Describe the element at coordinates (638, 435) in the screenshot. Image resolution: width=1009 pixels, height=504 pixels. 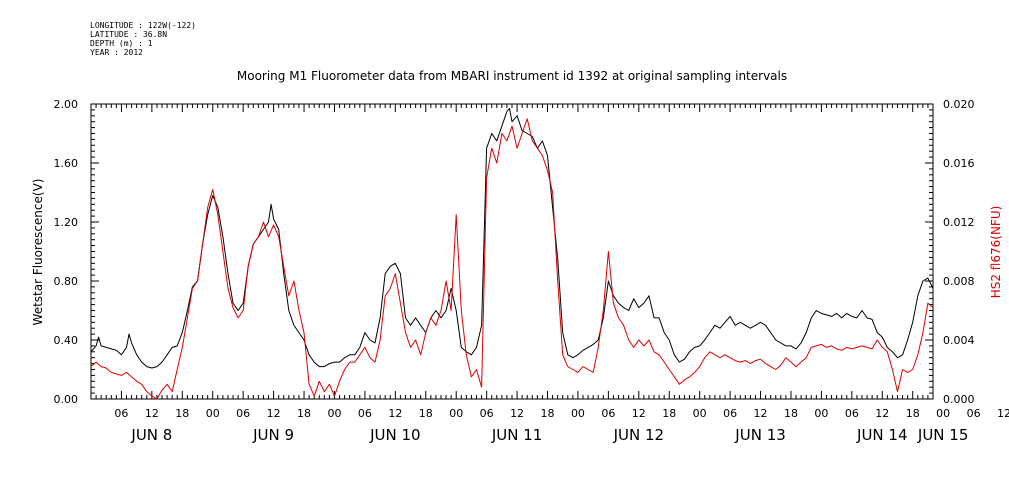
I see `day-label: JUN 12` at that location.